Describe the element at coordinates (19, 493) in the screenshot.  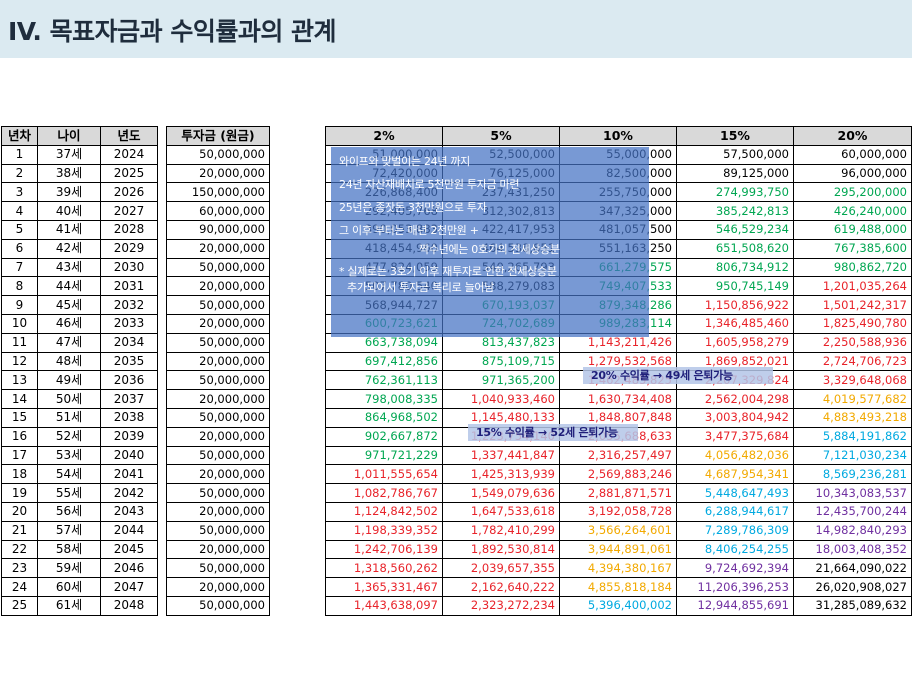
I see `cell-n: 19` at that location.